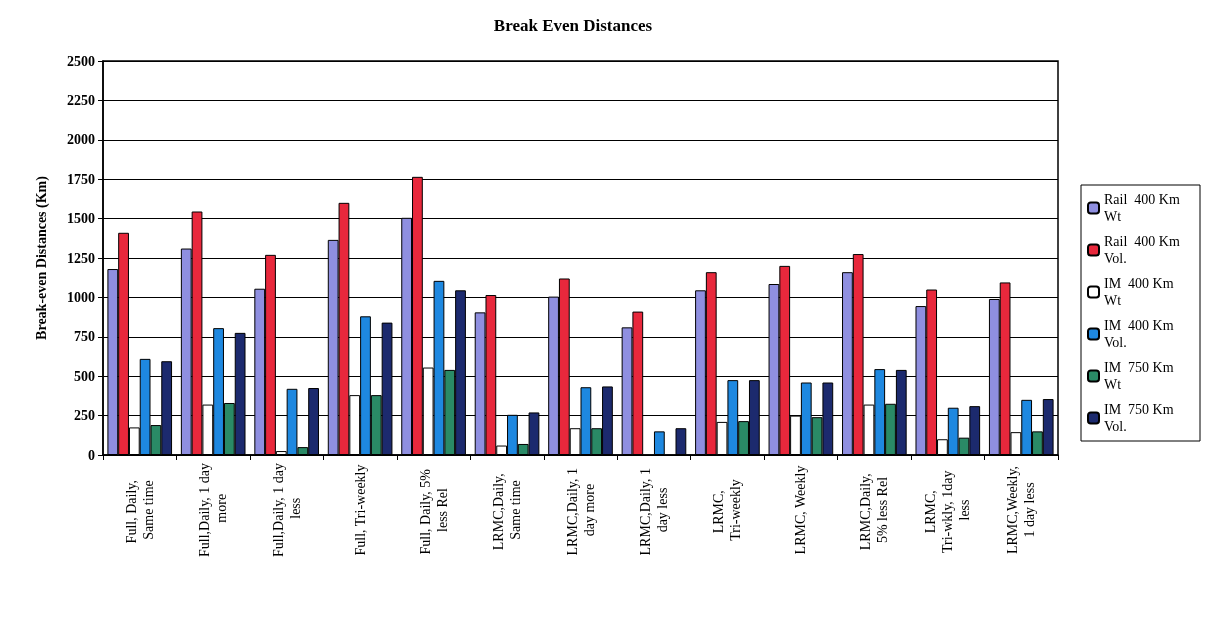 The image size is (1218, 629). What do you see at coordinates (1144, 250) in the screenshot?
I see `legend-label: Rail 400 Km Vol.` at bounding box center [1144, 250].